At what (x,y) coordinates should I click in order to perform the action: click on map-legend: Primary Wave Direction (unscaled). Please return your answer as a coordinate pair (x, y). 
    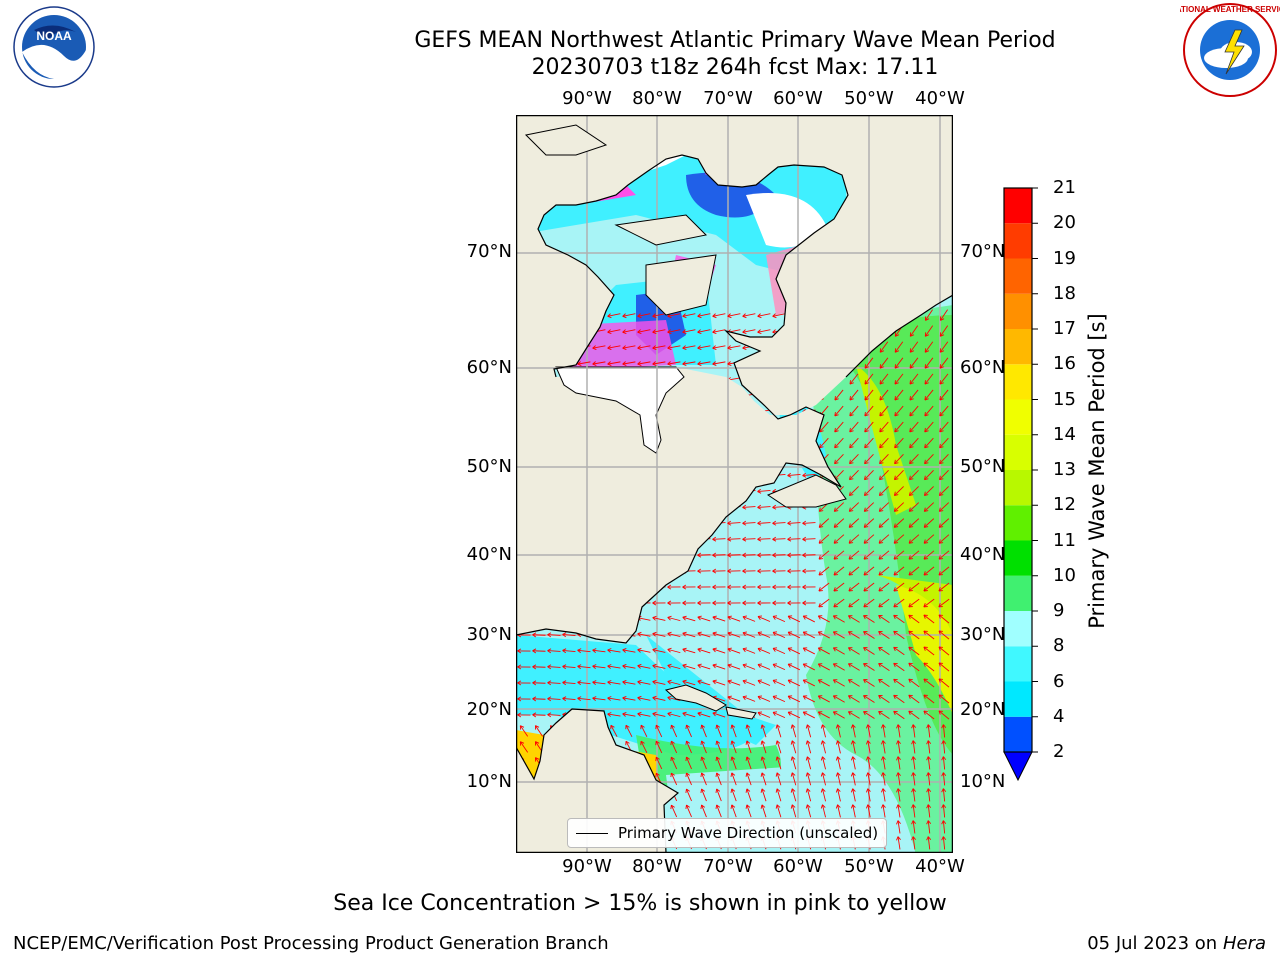
    Looking at the image, I should click on (727, 833).